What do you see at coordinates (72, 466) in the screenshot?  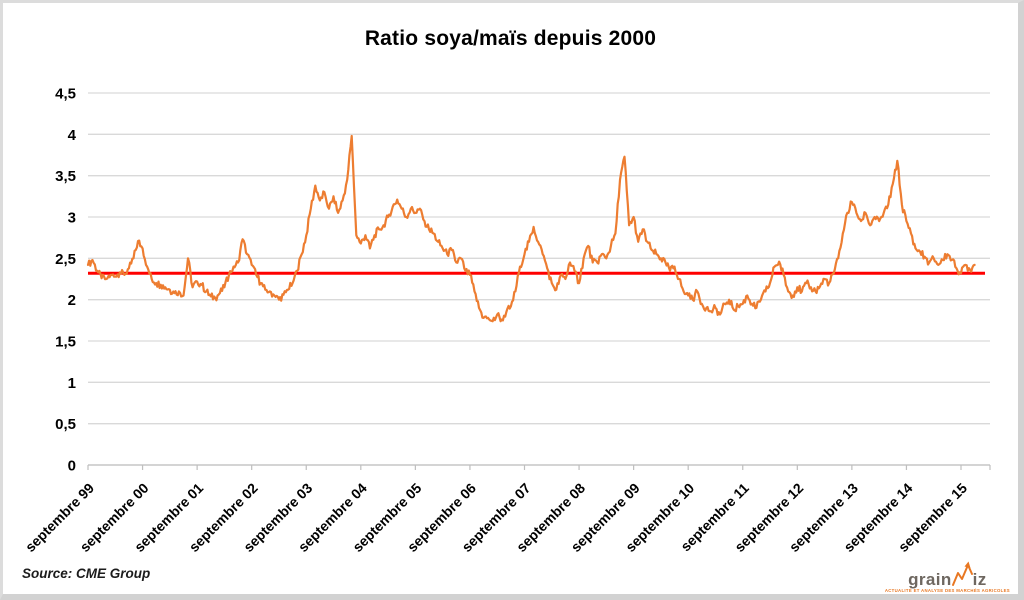 I see `y-tick-label: 0` at bounding box center [72, 466].